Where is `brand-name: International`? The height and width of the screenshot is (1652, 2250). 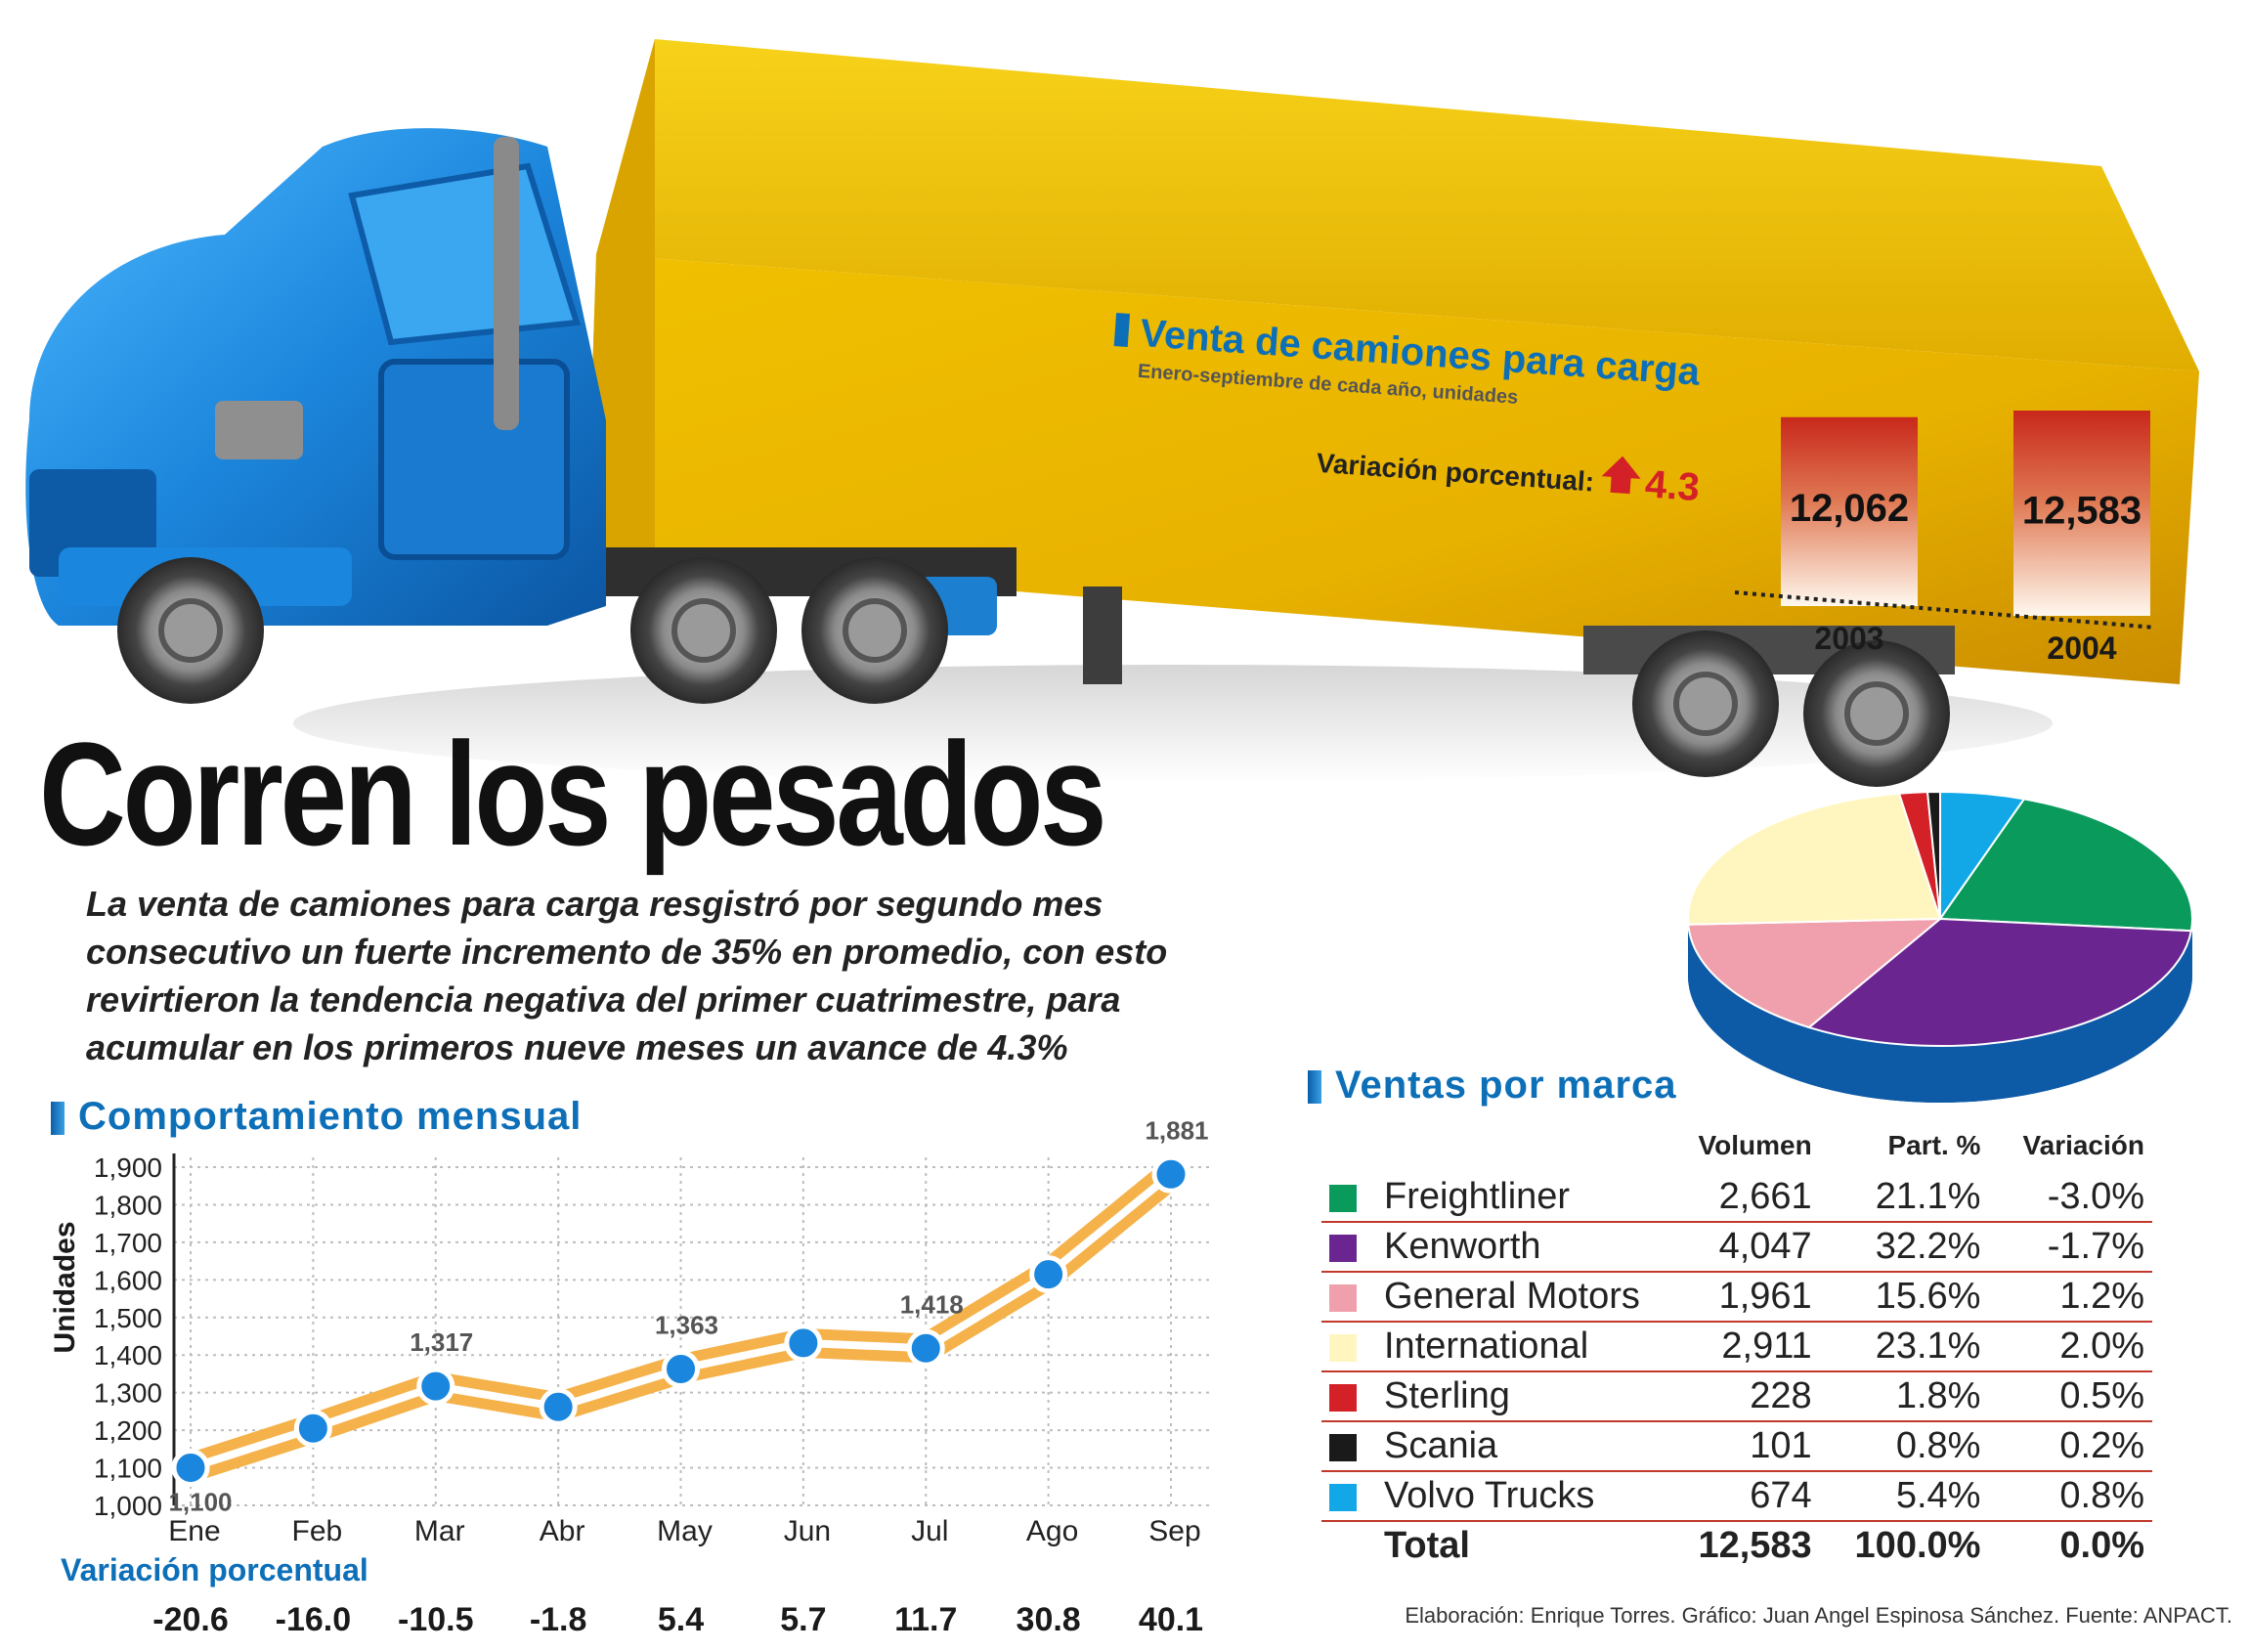
brand-name: International is located at coordinates (1521, 1347).